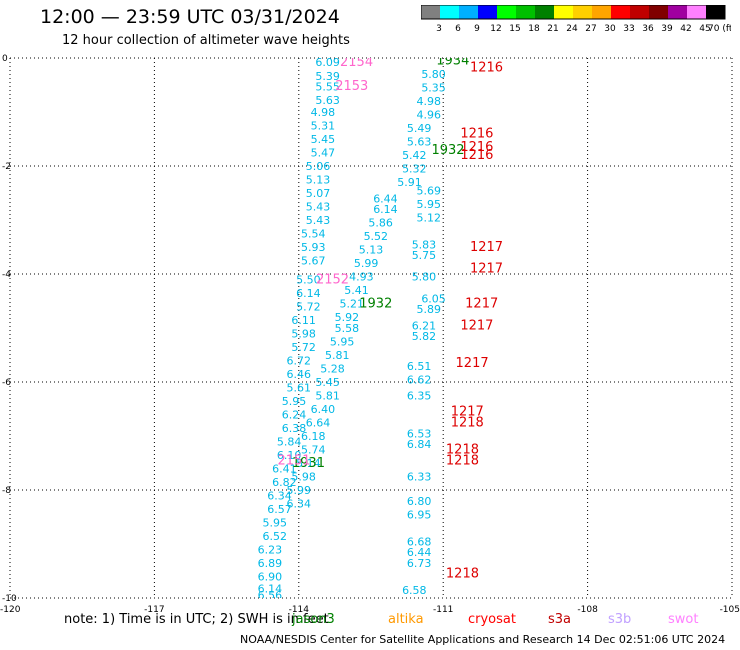  Describe the element at coordinates (560, 619) in the screenshot. I see `source-s3a: s3a` at that location.